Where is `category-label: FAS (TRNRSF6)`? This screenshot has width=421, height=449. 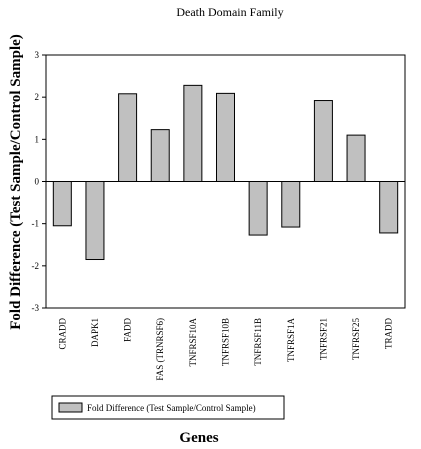 category-label: FAS (TRNRSF6) is located at coordinates (160, 349).